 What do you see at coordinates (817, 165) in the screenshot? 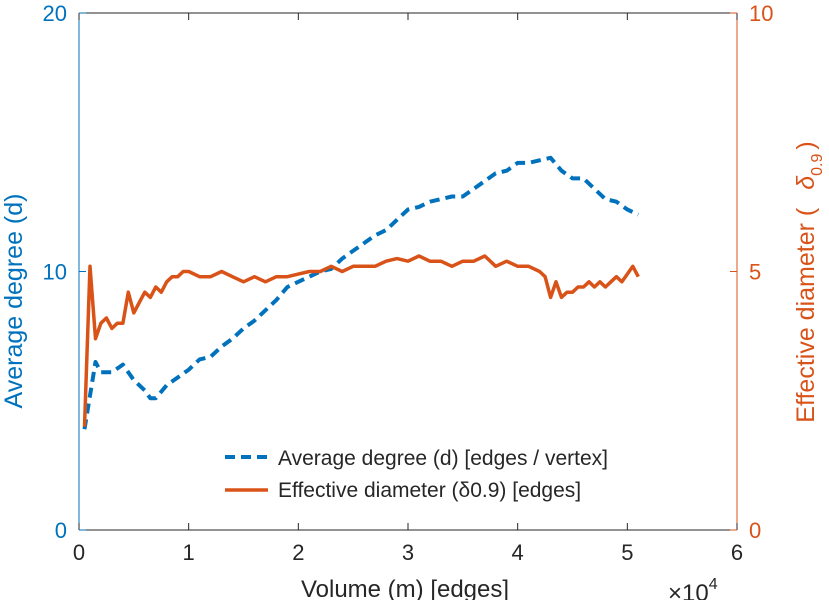
I see `y-axis-label-right-subscript: 0.9` at bounding box center [817, 165].